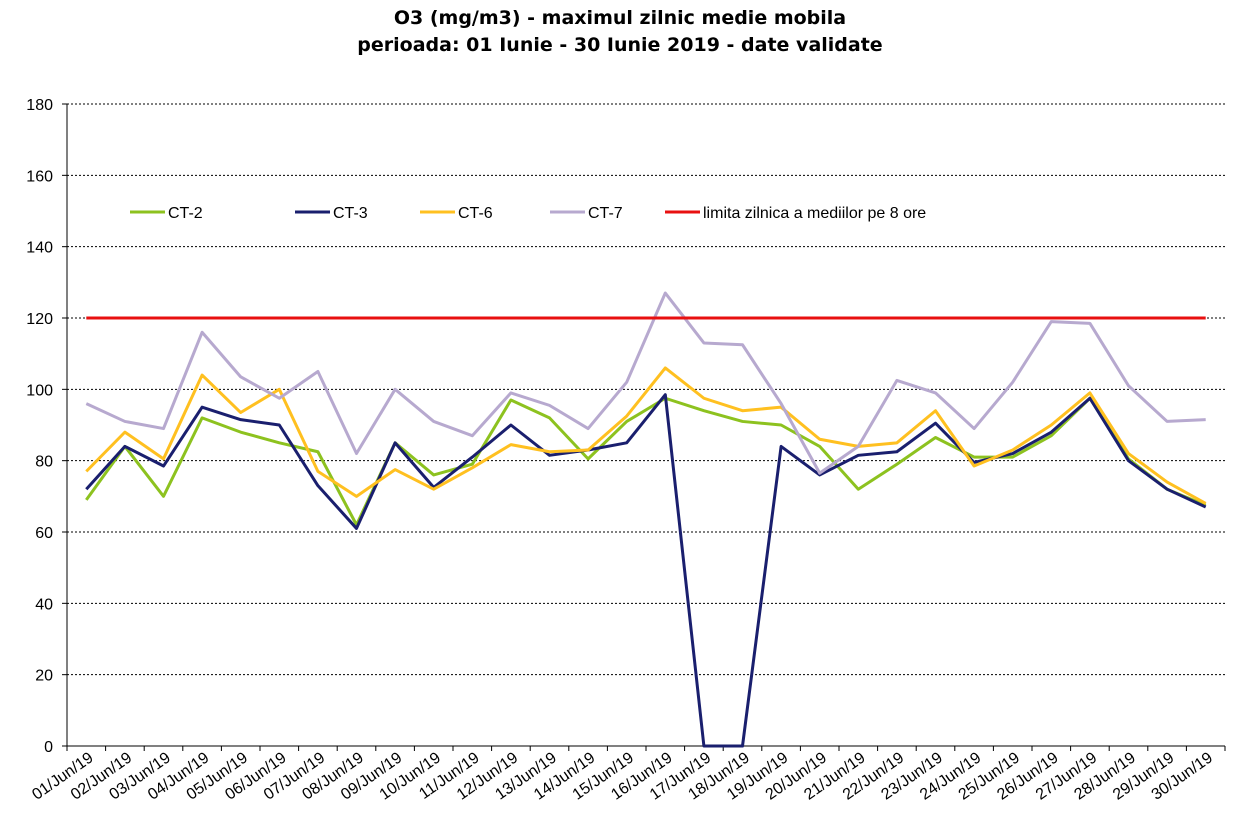 Image resolution: width=1241 pixels, height=829 pixels. Describe the element at coordinates (475, 213) in the screenshot. I see `legend-label: CT-6` at that location.